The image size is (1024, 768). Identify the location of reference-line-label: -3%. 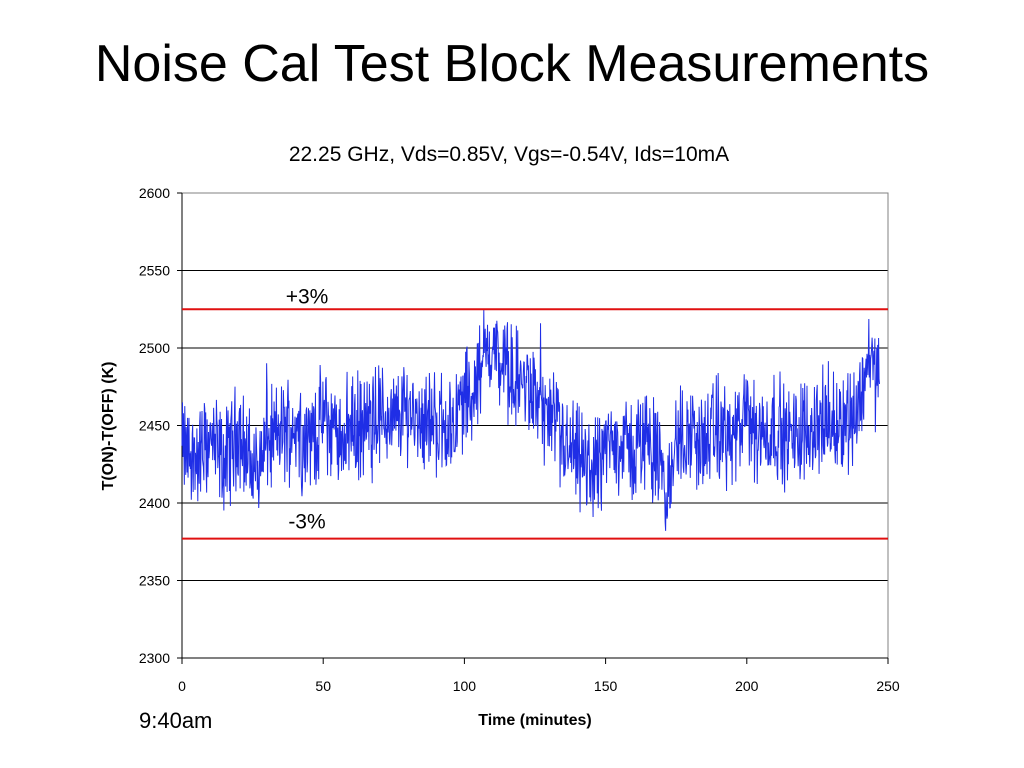
(306, 522).